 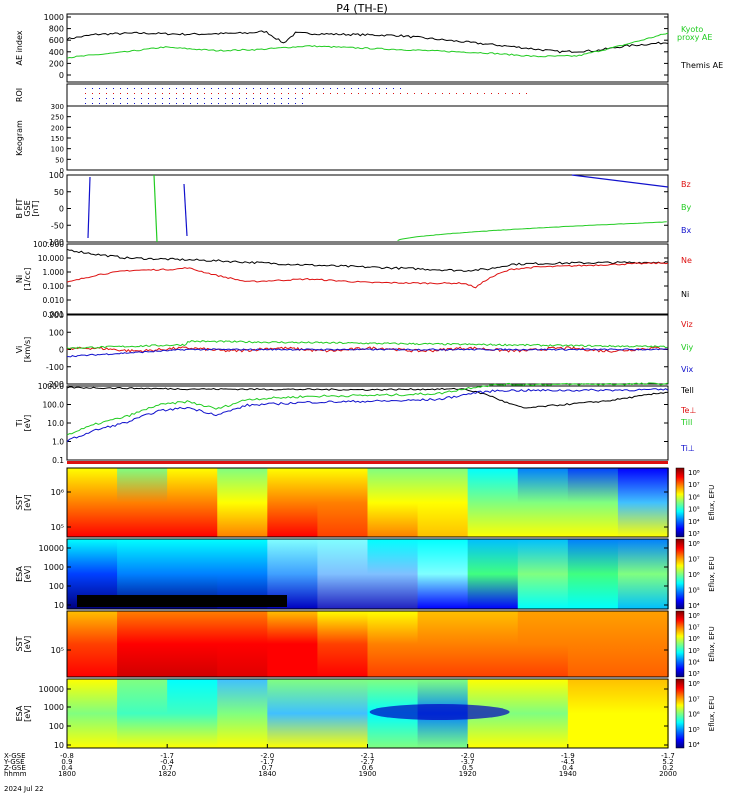 What do you see at coordinates (367, 462) in the screenshot?
I see `status-bar` at bounding box center [367, 462].